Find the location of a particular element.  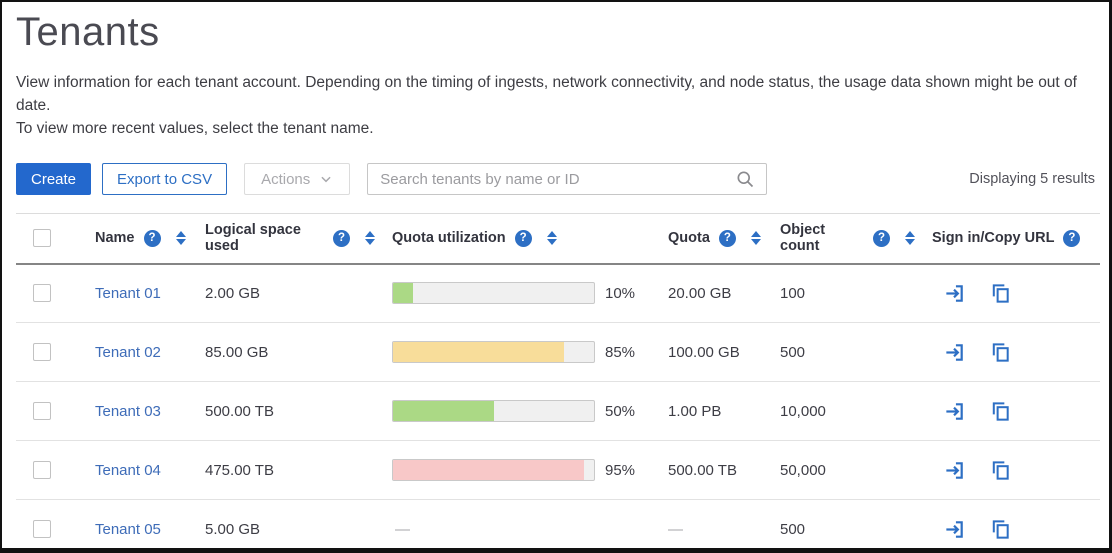

quota-utilization-cell: 50% is located at coordinates (513, 411).